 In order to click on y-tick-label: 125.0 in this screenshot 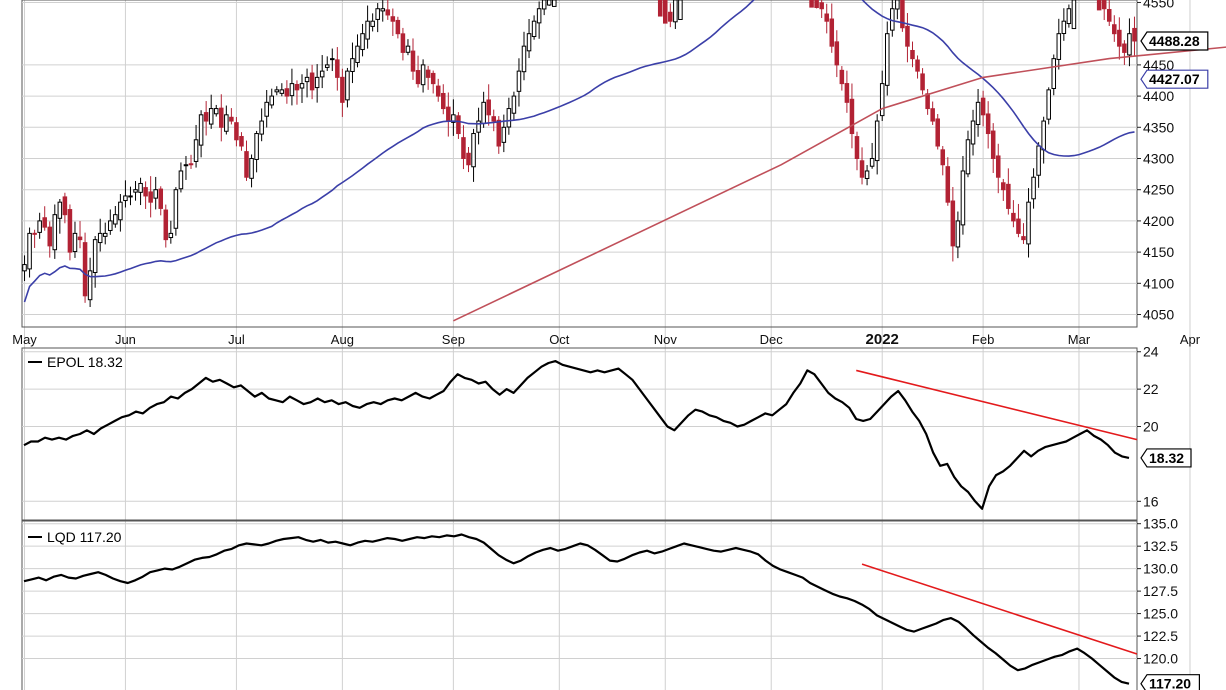, I will do `click(1160, 614)`.